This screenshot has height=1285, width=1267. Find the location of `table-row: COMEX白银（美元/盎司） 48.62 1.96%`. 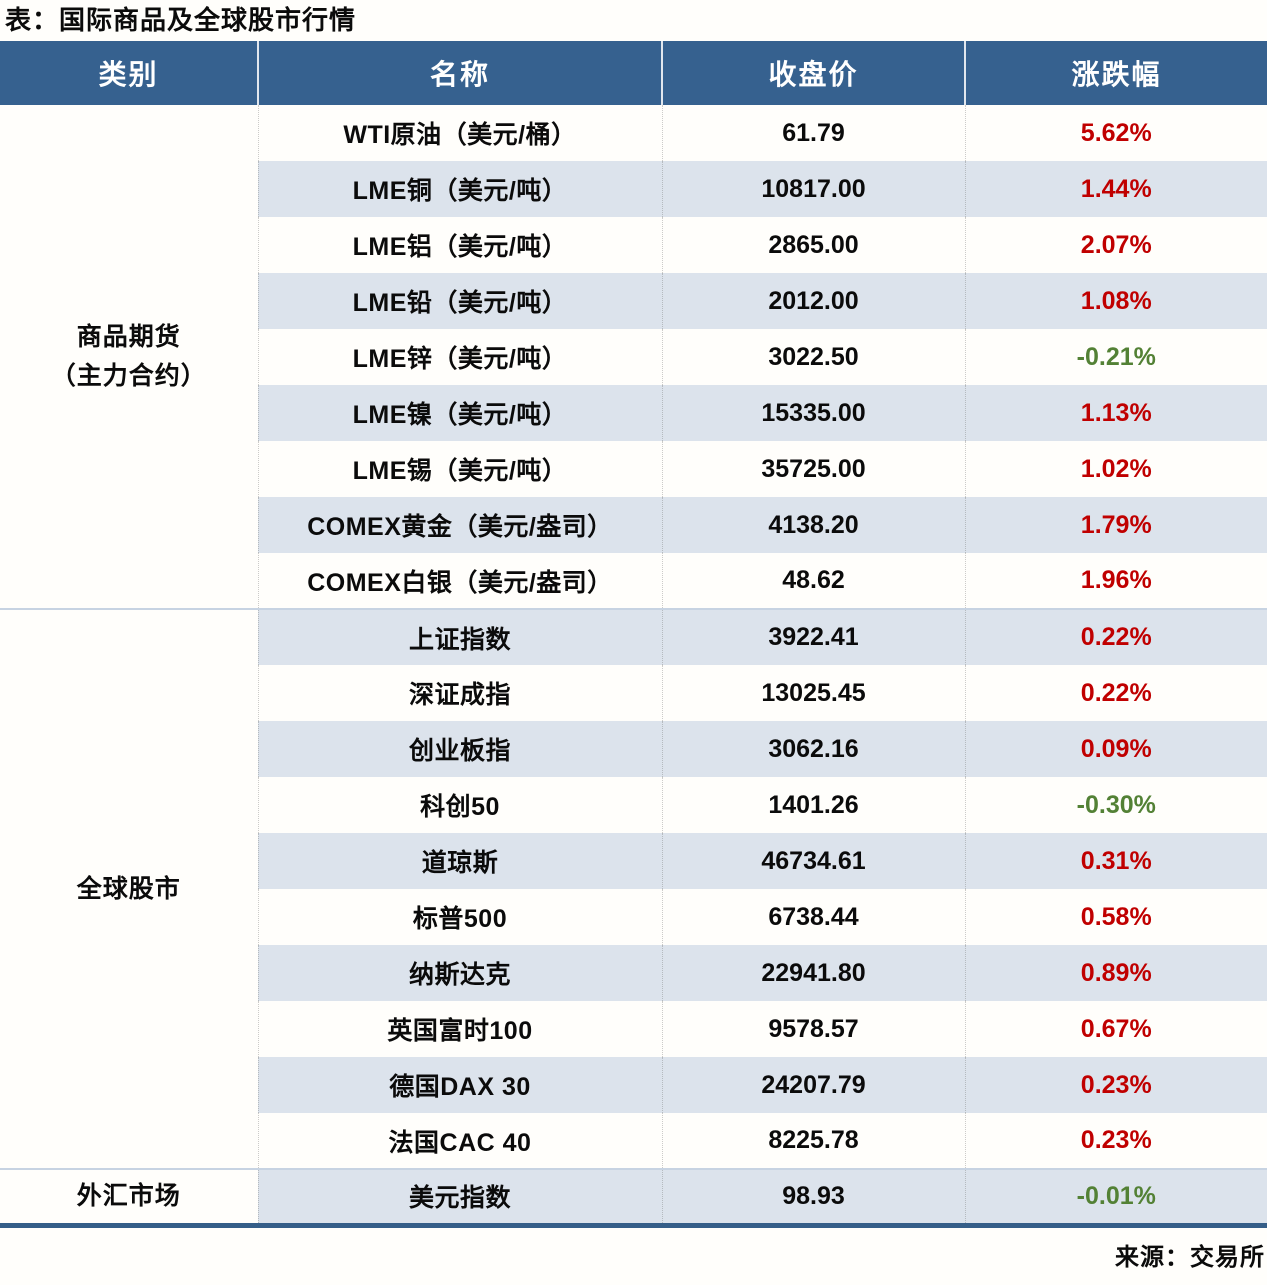

table-row: COMEX白银（美元/盎司） 48.62 1.96% is located at coordinates (633, 581).